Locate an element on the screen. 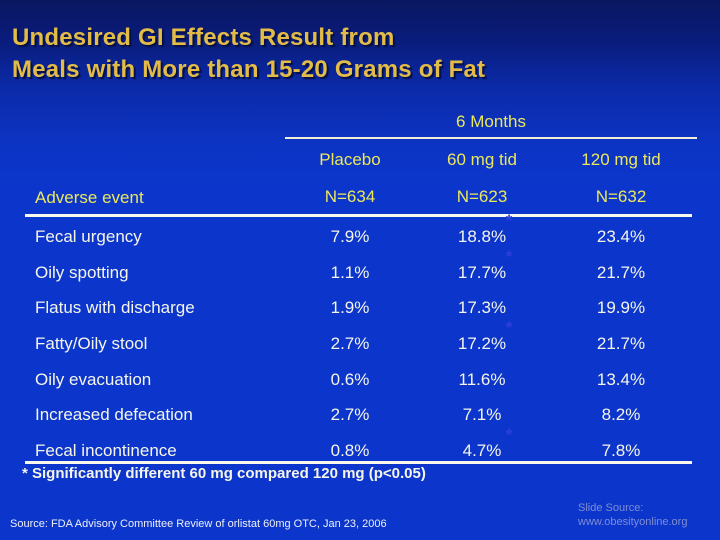 The width and height of the screenshot is (720, 540). adverse-event-label: Fatty/Oily stool is located at coordinates (91, 343).